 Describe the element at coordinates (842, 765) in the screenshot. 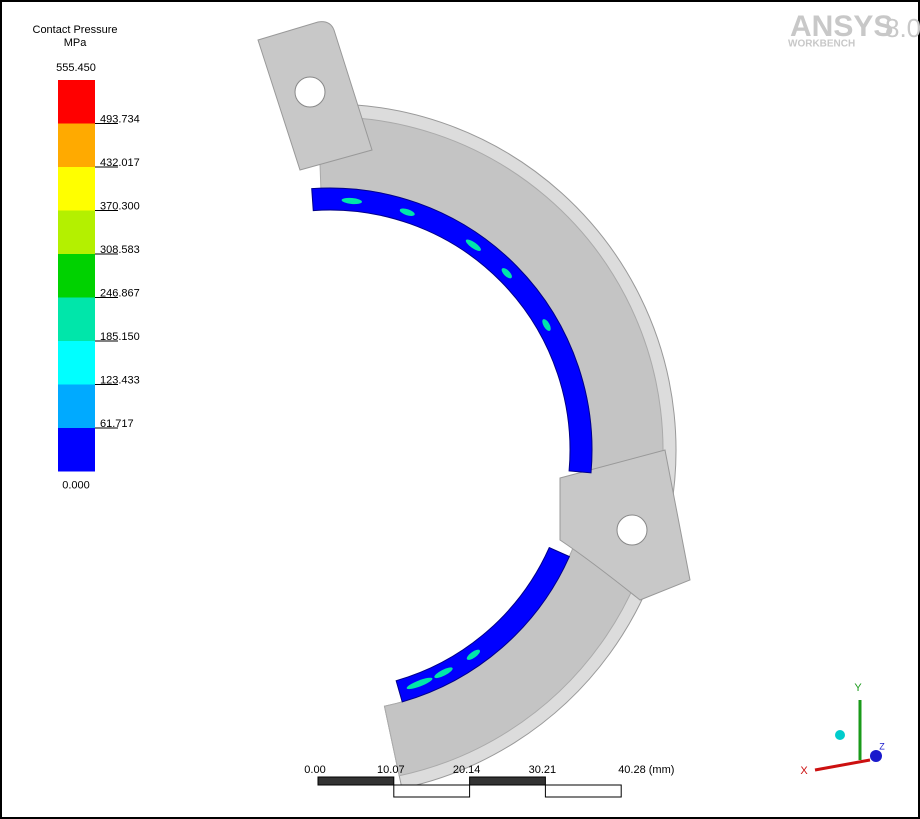

I see `x-axis` at that location.